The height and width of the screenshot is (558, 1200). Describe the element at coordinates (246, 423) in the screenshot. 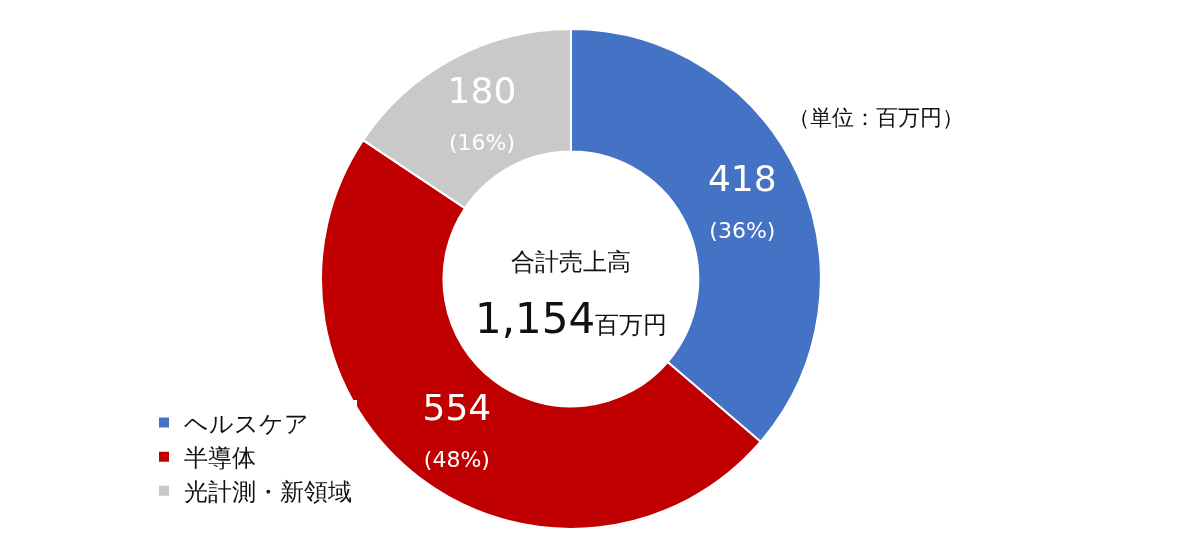

I see `legend-label: ヘルスケア` at that location.